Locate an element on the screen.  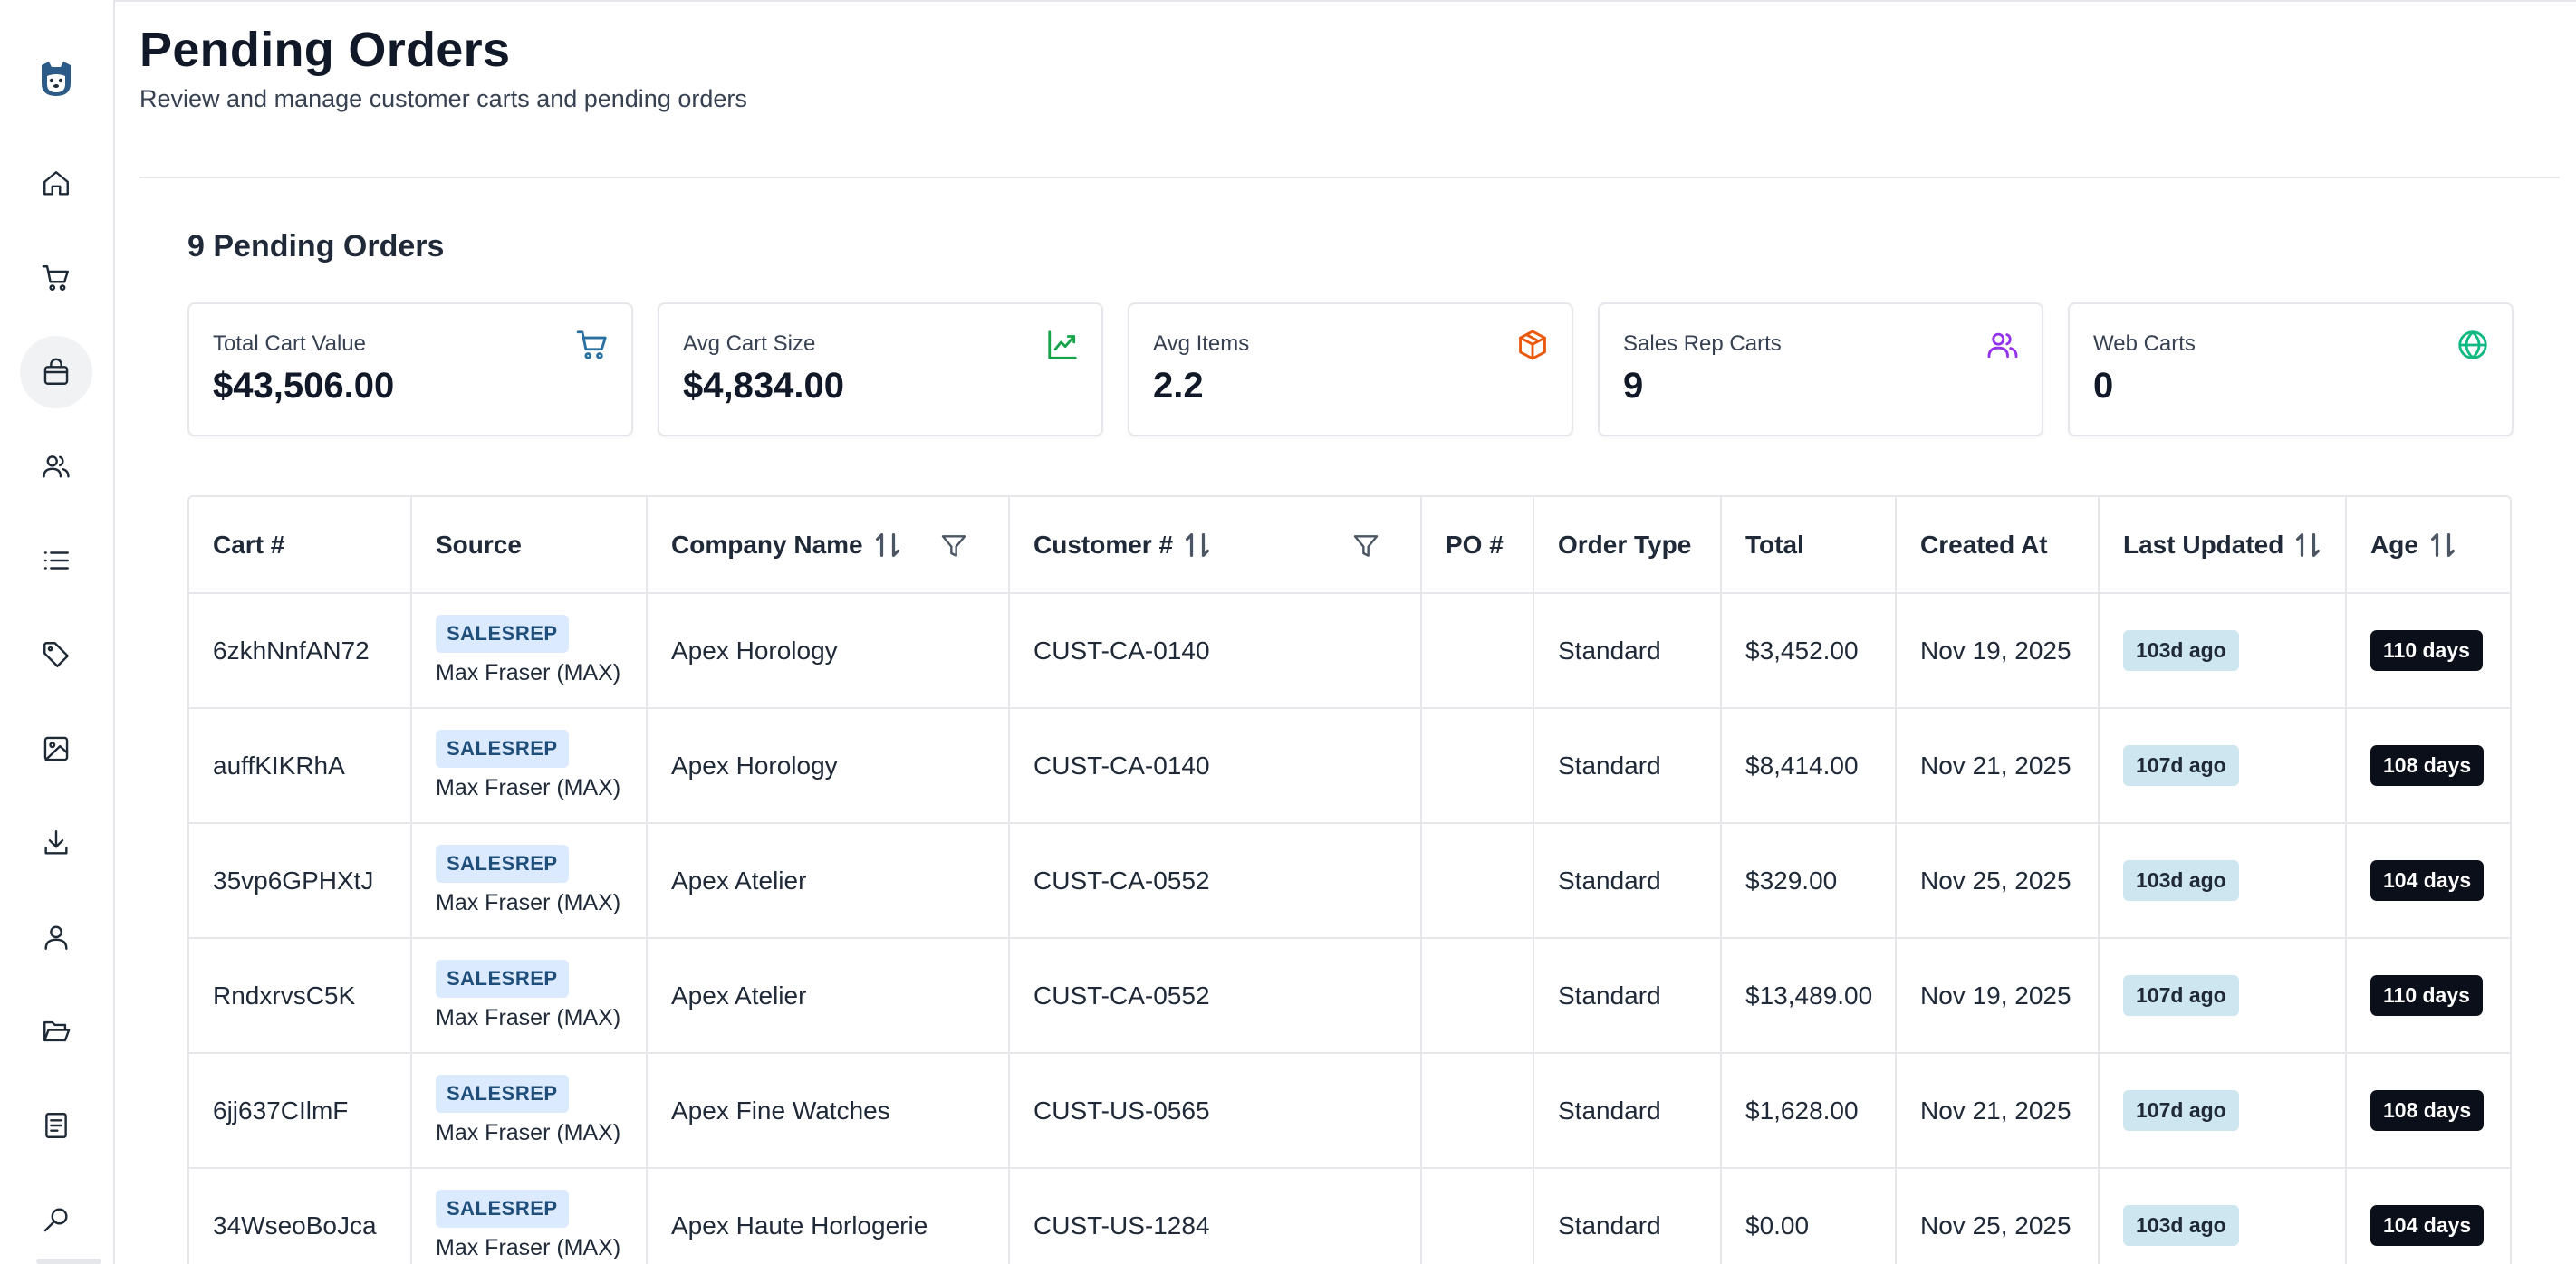
company-name: Apex Horology is located at coordinates (828, 766).